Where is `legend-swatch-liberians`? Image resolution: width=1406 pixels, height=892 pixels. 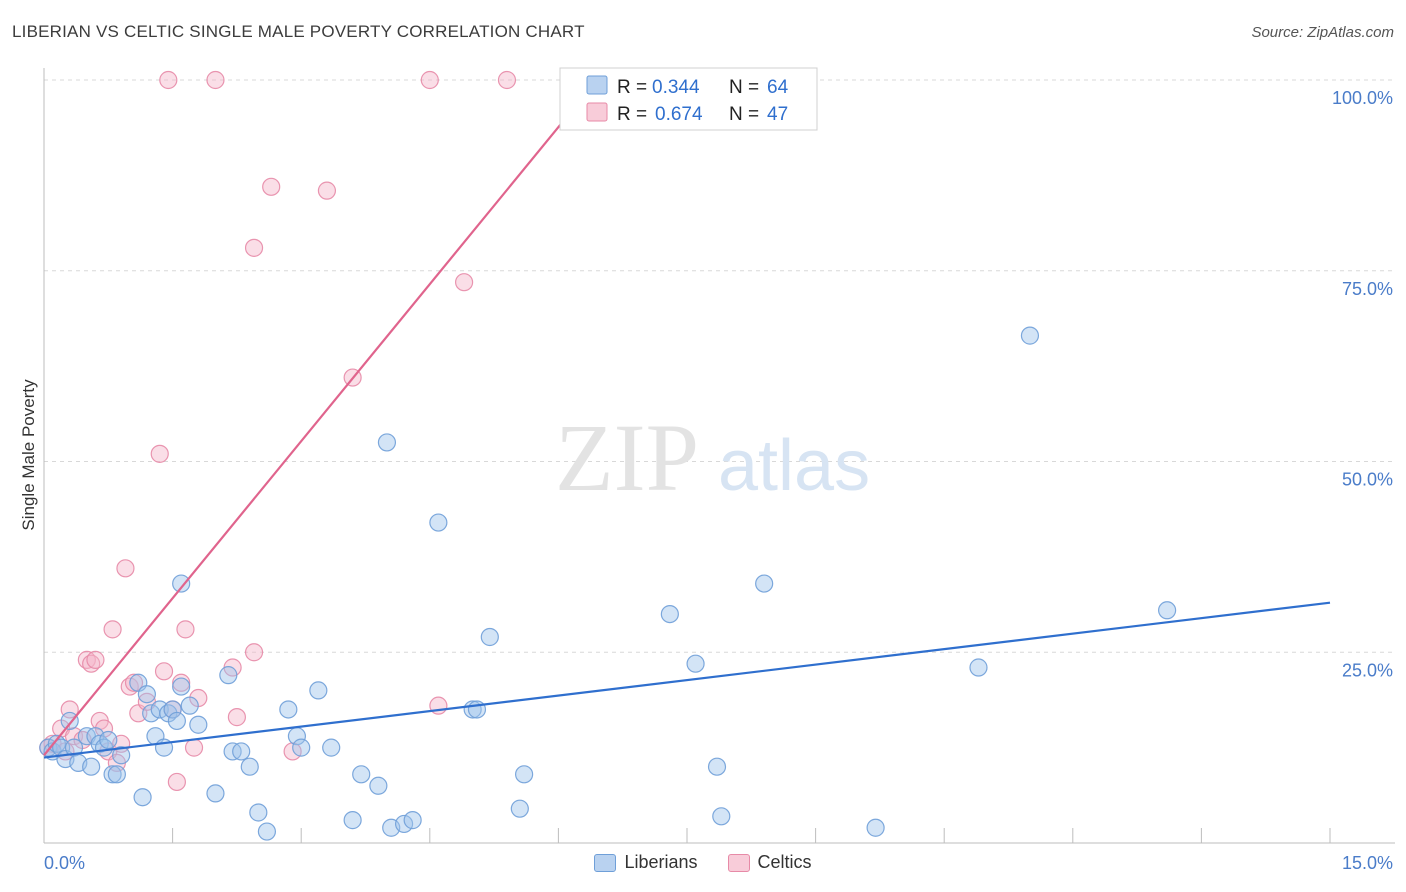
legend-swatch-liberians is located at coordinates (597, 85).